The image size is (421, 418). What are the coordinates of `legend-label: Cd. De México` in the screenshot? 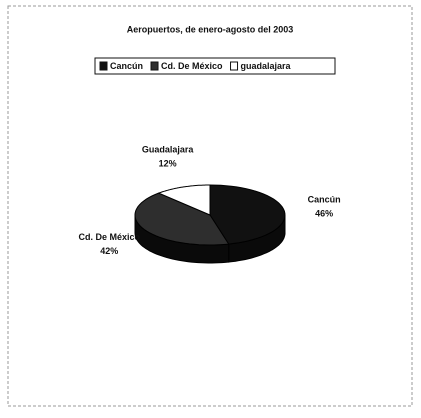 It's located at (192, 66).